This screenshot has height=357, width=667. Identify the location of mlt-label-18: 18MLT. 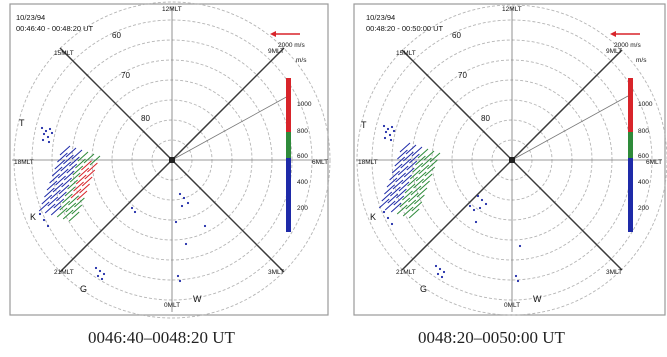
(24, 162).